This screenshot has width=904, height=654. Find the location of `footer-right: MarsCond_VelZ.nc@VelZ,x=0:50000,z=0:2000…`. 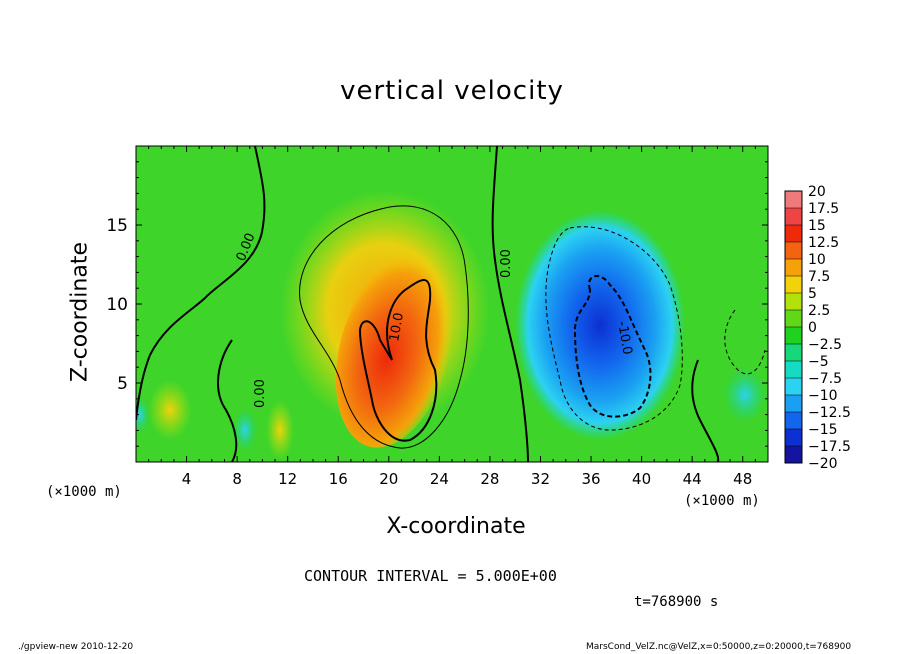

footer-right: MarsCond_VelZ.nc@VelZ,x=0:50000,z=0:2000… is located at coordinates (719, 647).